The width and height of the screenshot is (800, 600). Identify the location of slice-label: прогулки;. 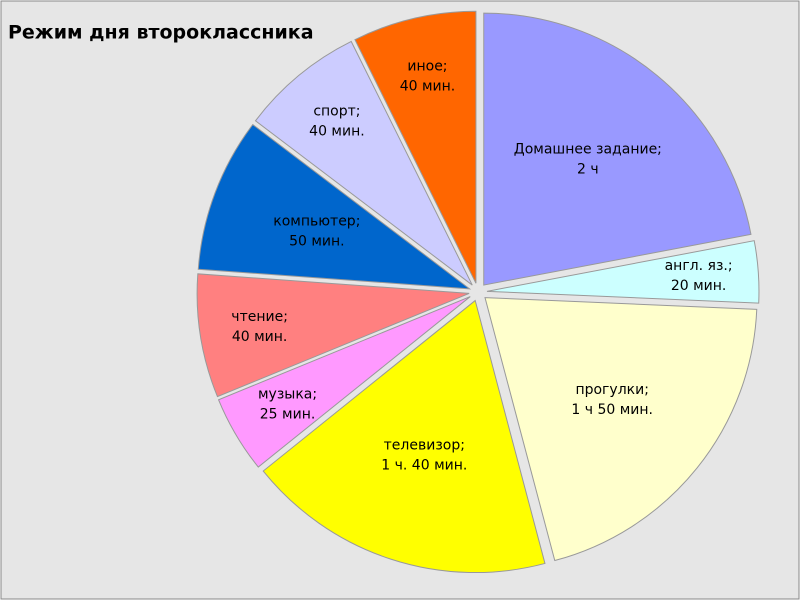
(611, 390).